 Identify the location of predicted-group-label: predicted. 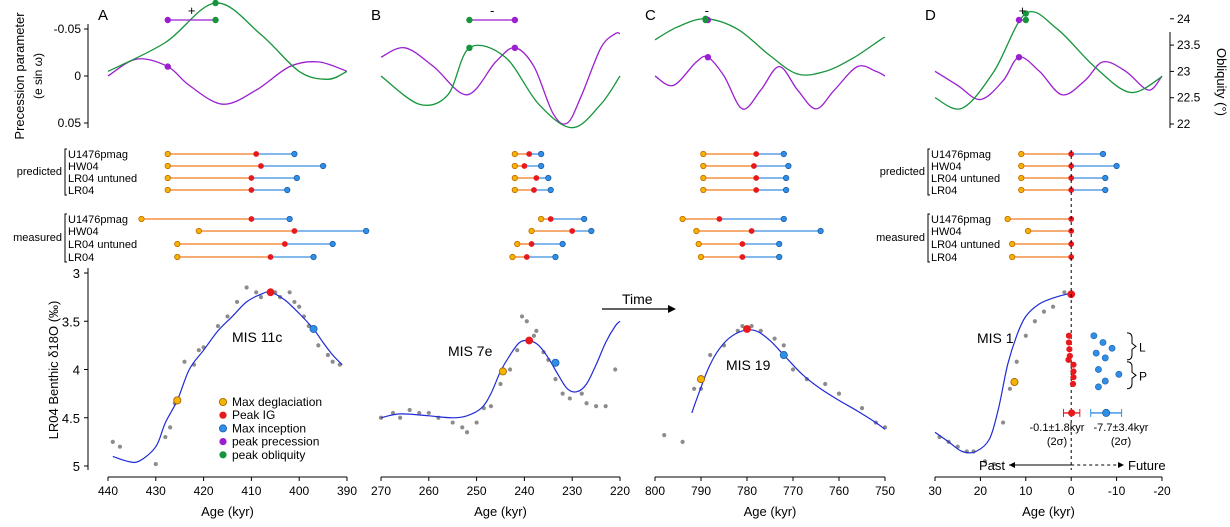
(902, 172).